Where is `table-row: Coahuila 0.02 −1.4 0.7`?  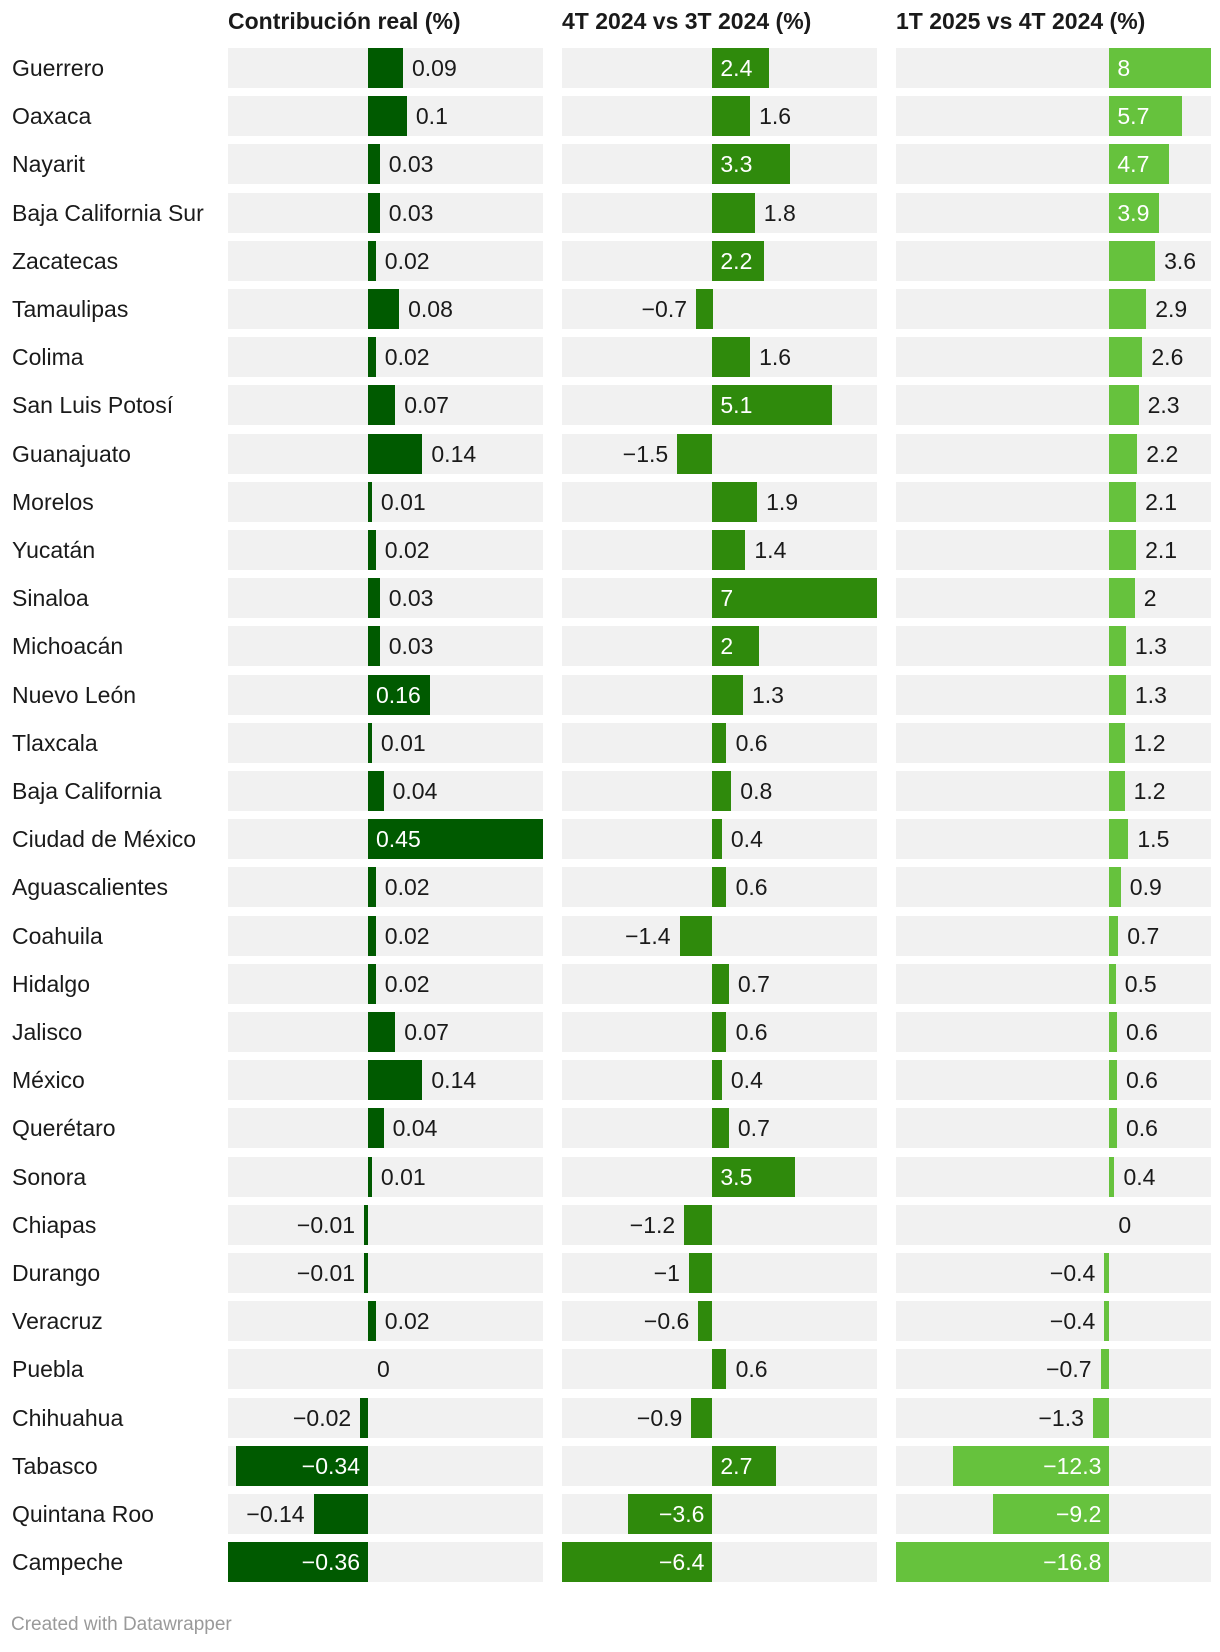 table-row: Coahuila 0.02 −1.4 0.7 is located at coordinates (610, 936).